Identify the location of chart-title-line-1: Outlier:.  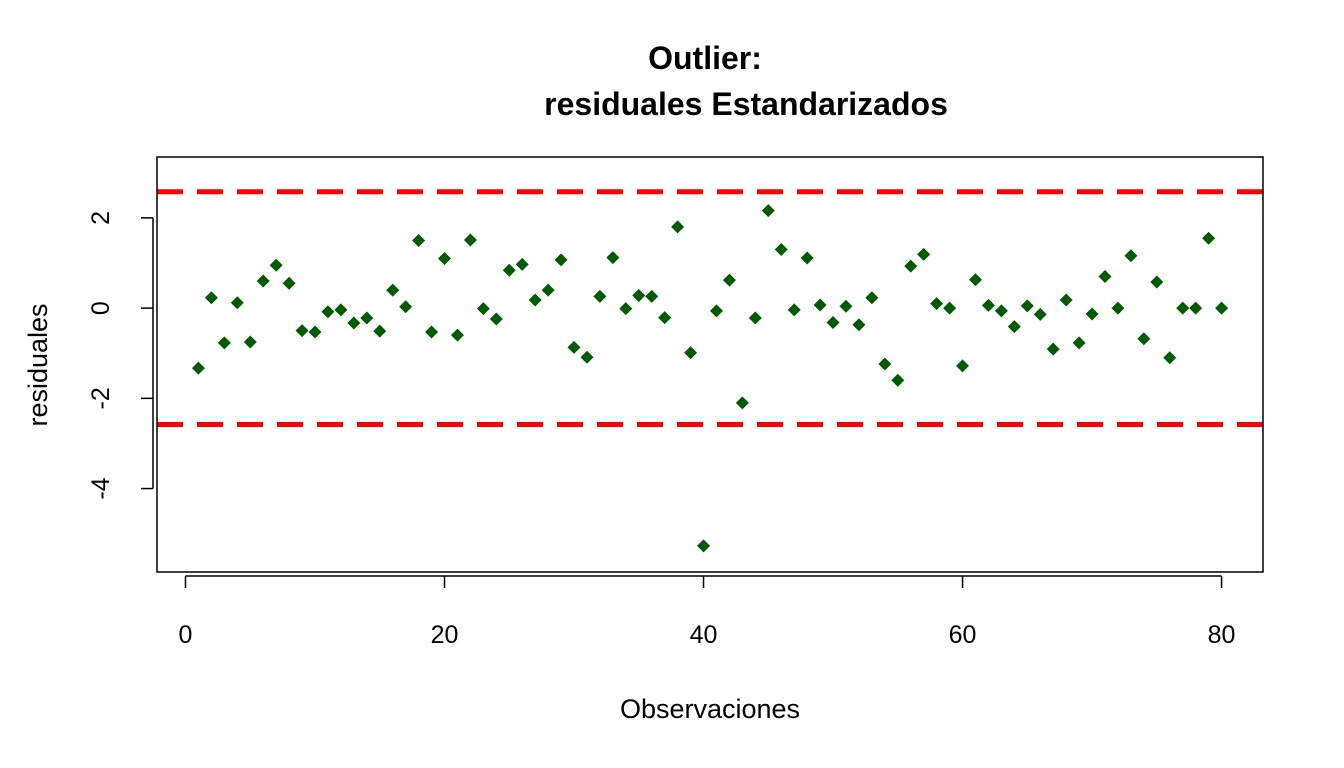
(705, 58).